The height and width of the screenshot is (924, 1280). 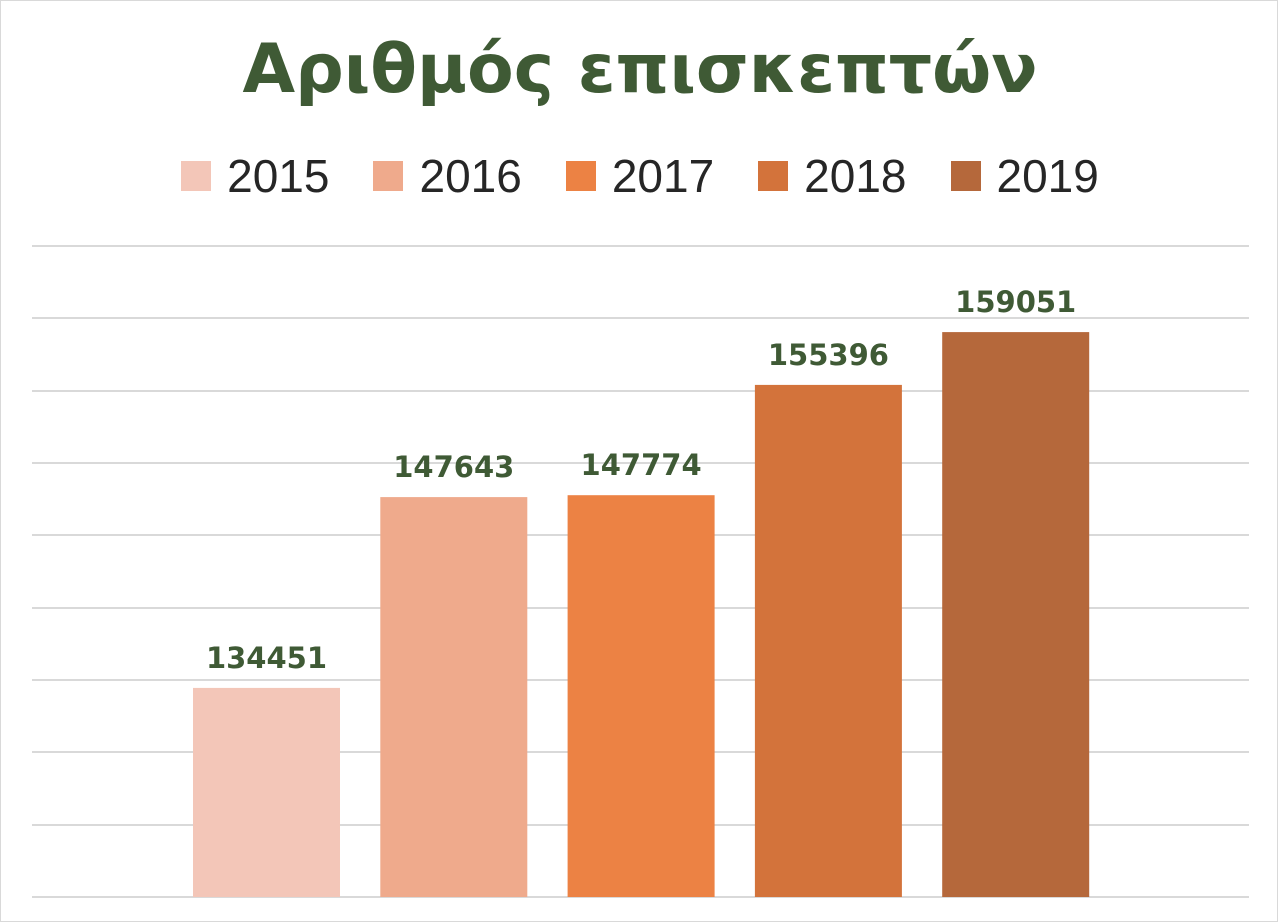 I want to click on data-label-2017: 147774, so click(x=641, y=465).